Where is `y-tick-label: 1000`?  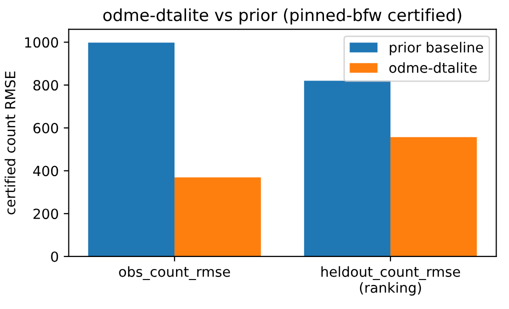
y-tick-label: 1000 is located at coordinates (41, 42).